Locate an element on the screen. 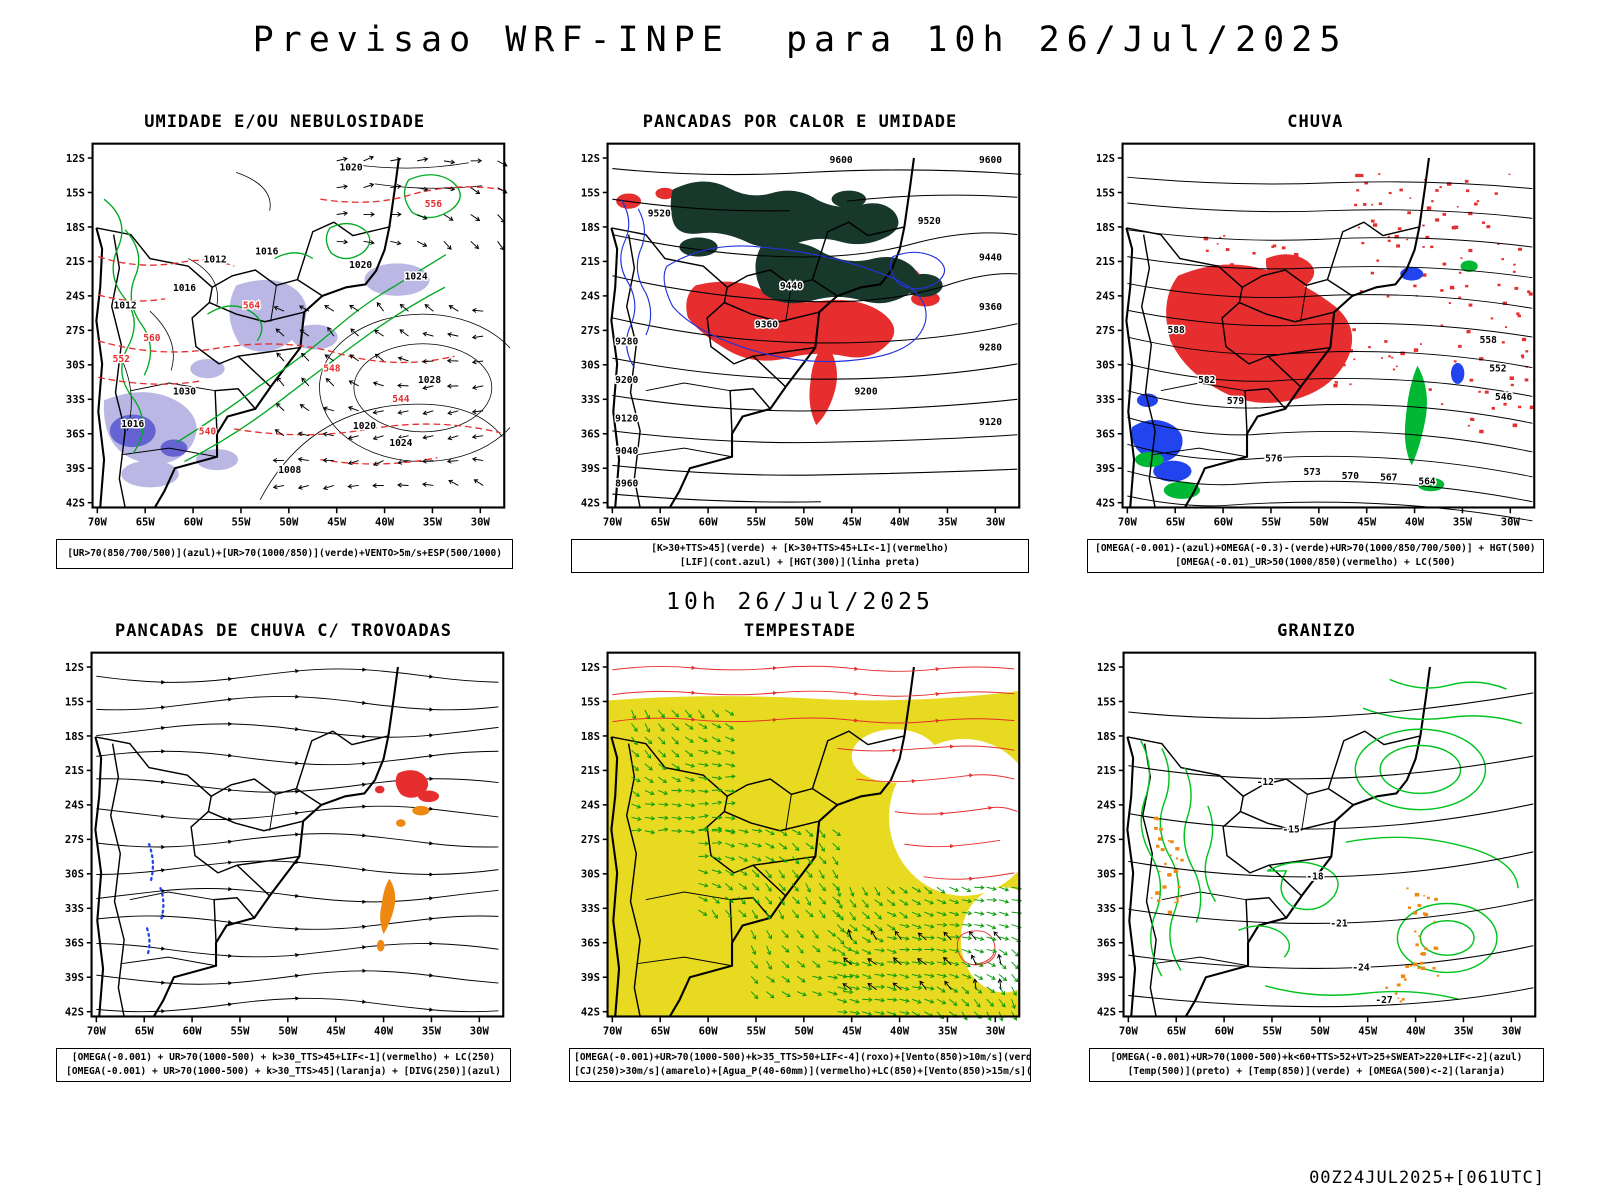 Image resolution: width=1600 pixels, height=1200 pixels. svg-text: 582 is located at coordinates (1206, 380).